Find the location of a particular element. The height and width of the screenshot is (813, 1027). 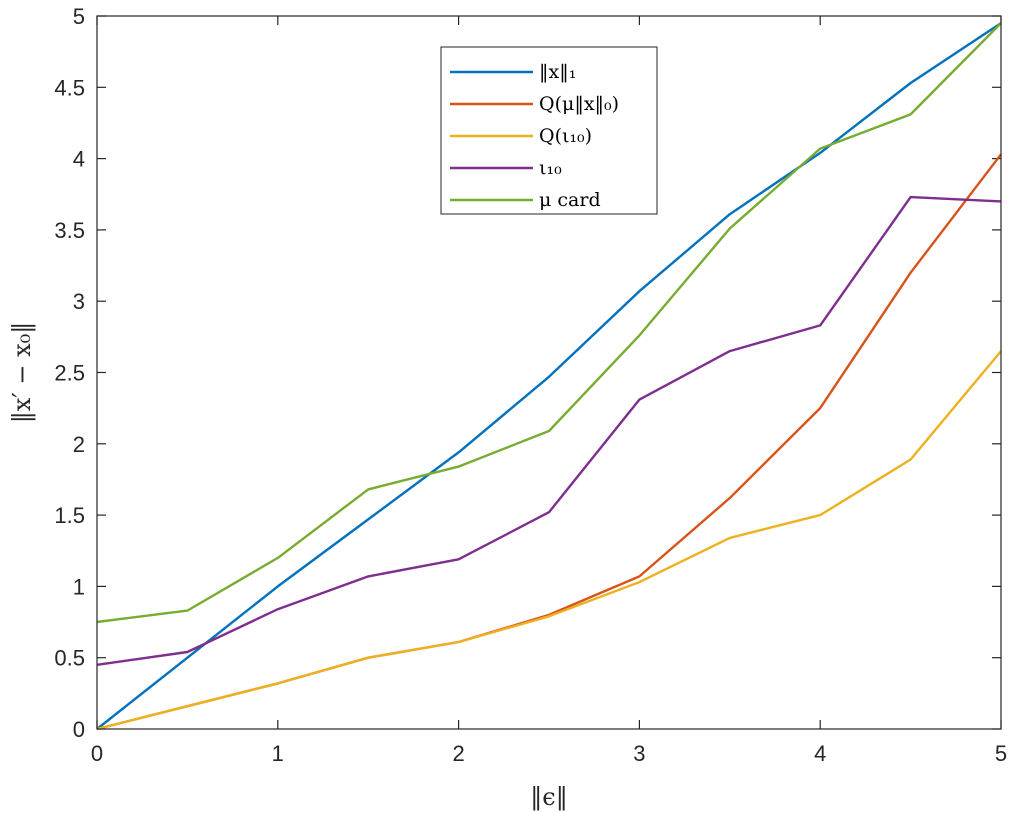

legend-label-0: ‖x‖₁ is located at coordinates (557, 72).